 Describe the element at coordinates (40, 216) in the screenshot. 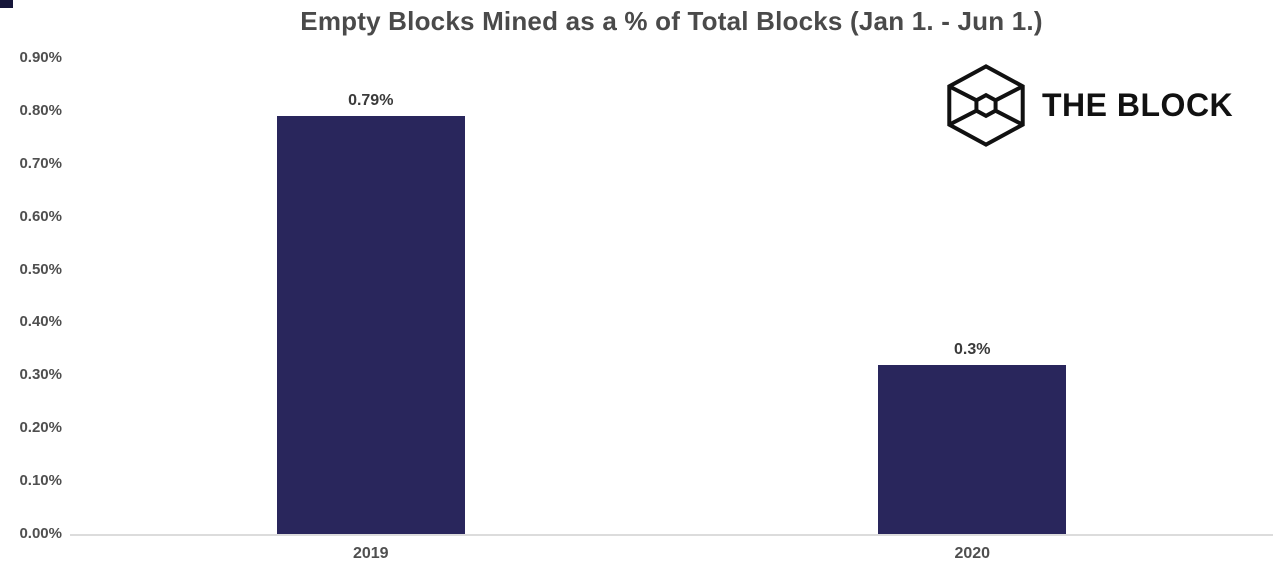

I see `y-tick-label: 0.60%` at that location.